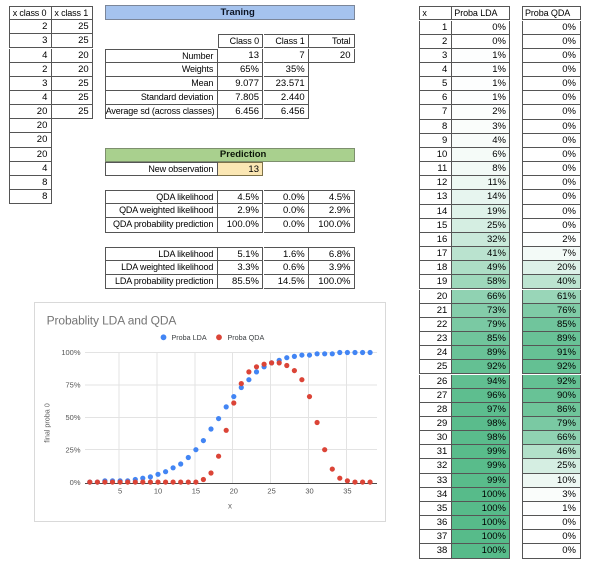 The height and width of the screenshot is (571, 600). I want to click on svg-text: Probablity LDA and QDA, so click(111, 320).